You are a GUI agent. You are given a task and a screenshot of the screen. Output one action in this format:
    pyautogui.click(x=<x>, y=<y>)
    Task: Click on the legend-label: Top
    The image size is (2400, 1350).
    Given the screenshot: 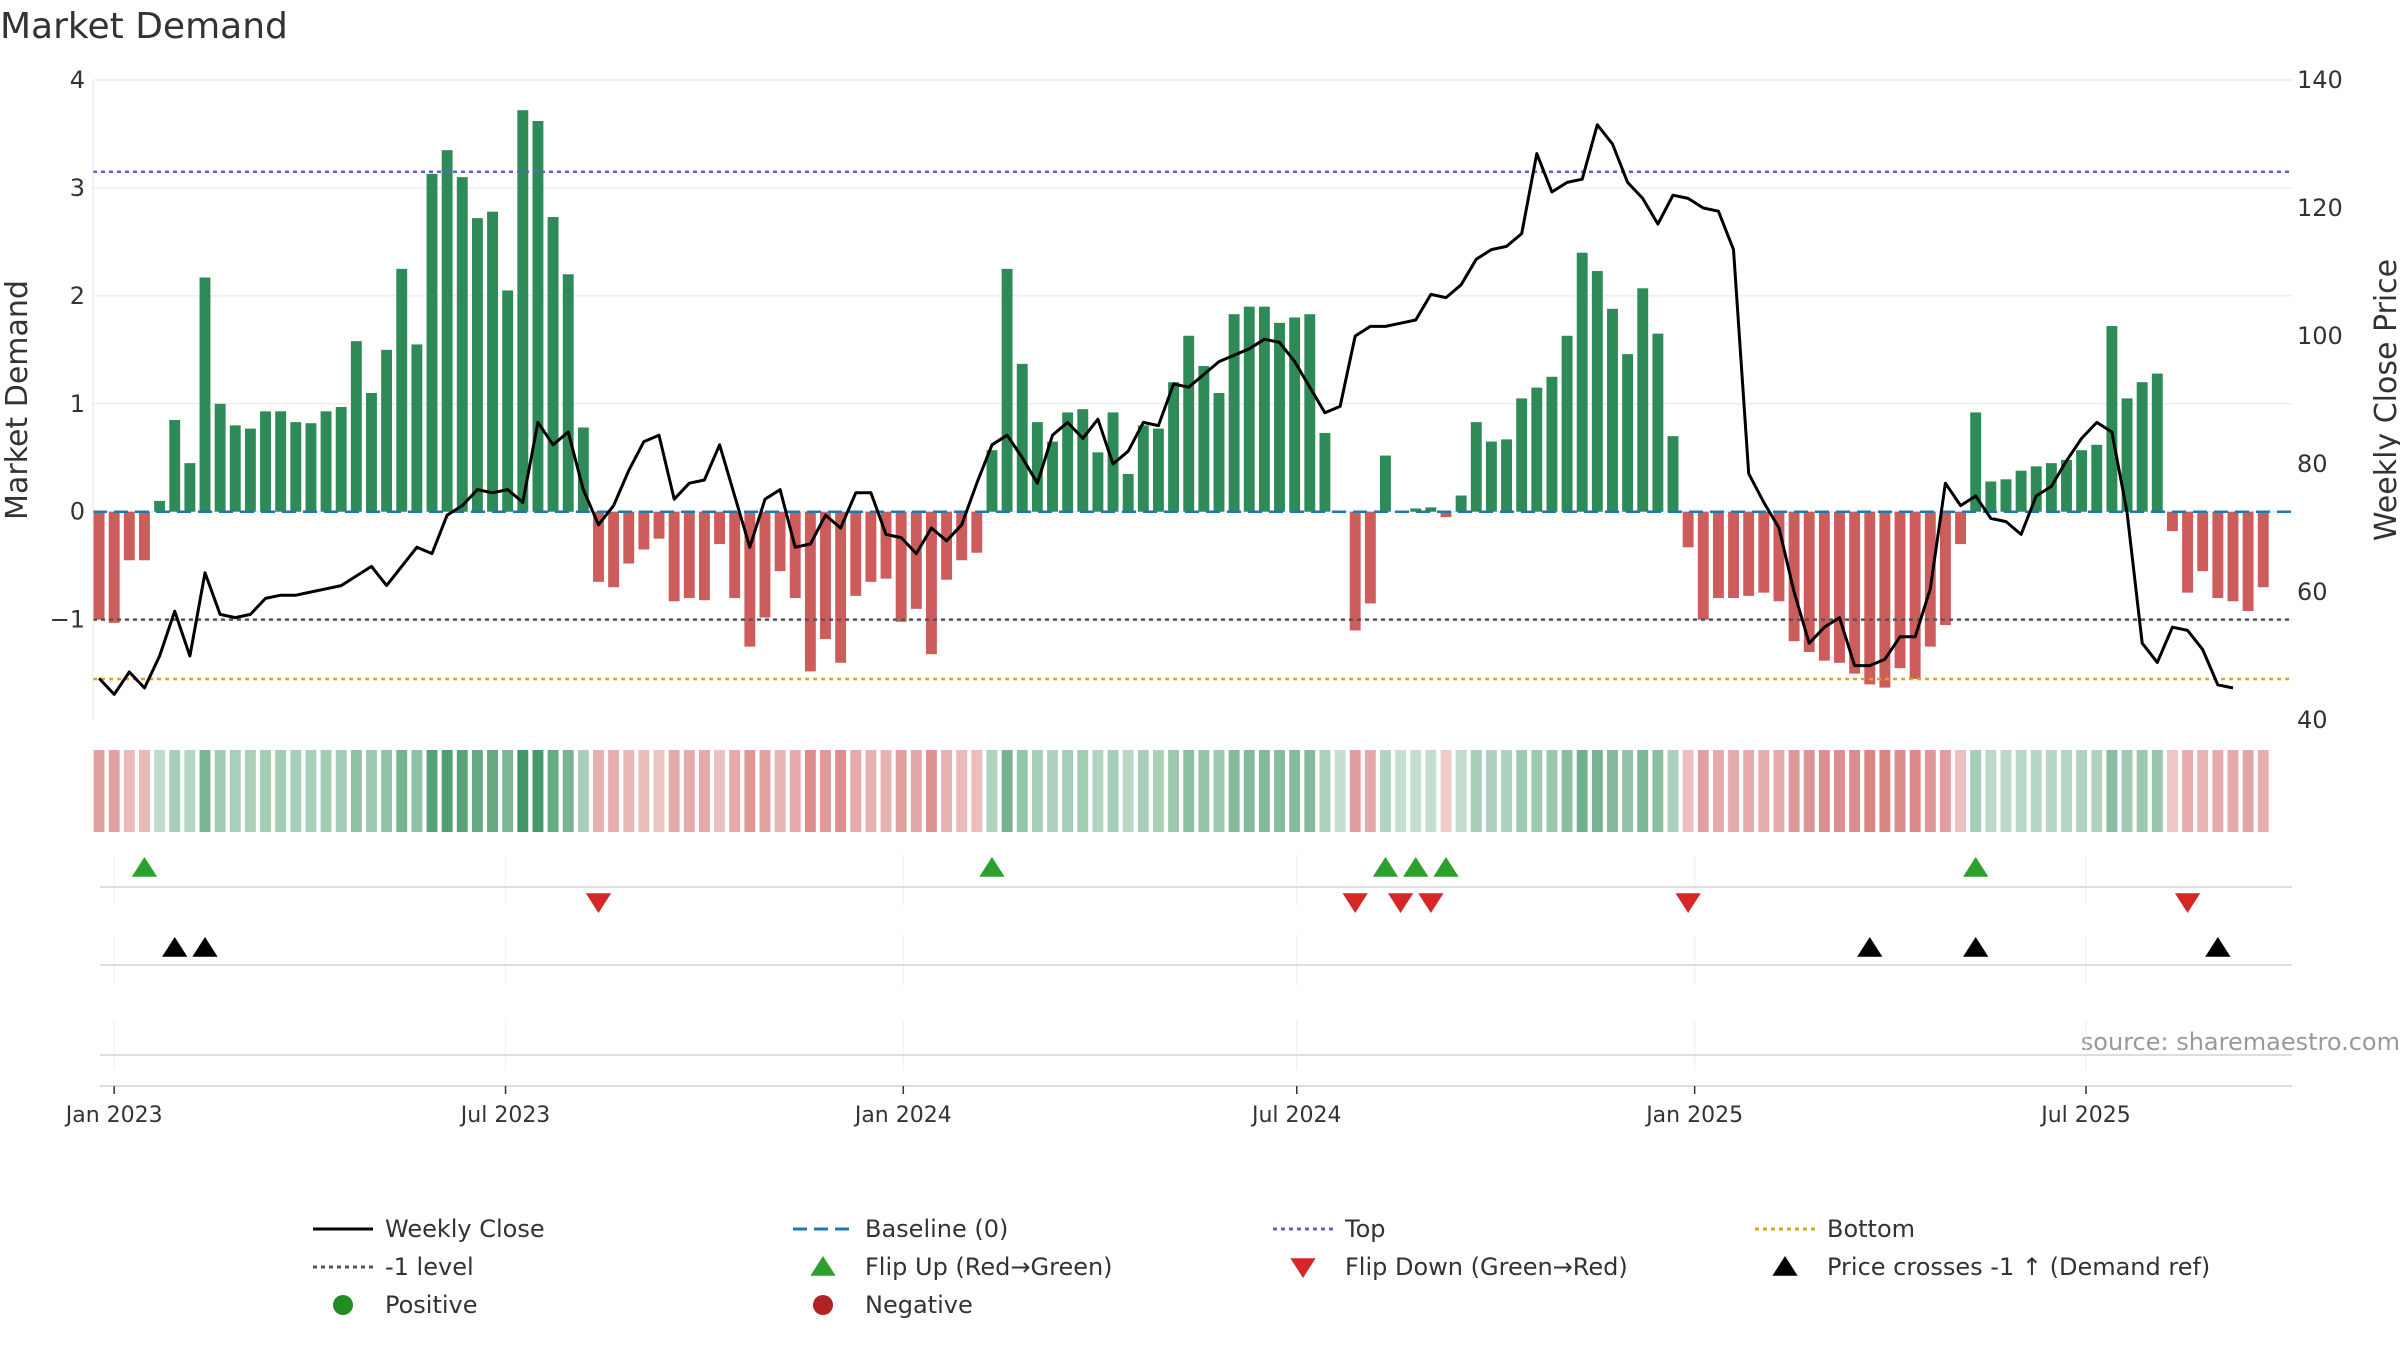 What is the action you would take?
    pyautogui.click(x=1365, y=1229)
    